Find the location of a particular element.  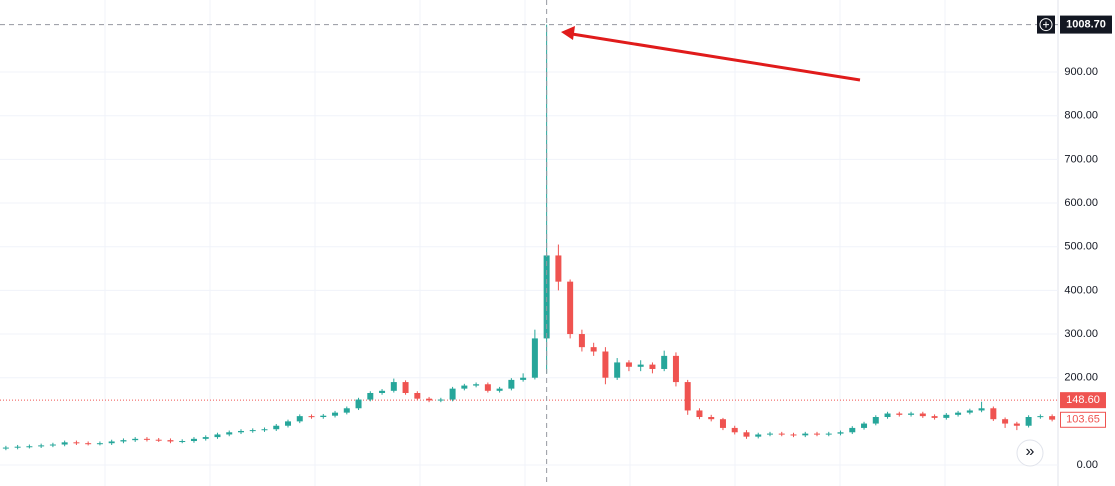

previous-close-label: 103.65 is located at coordinates (1083, 420).